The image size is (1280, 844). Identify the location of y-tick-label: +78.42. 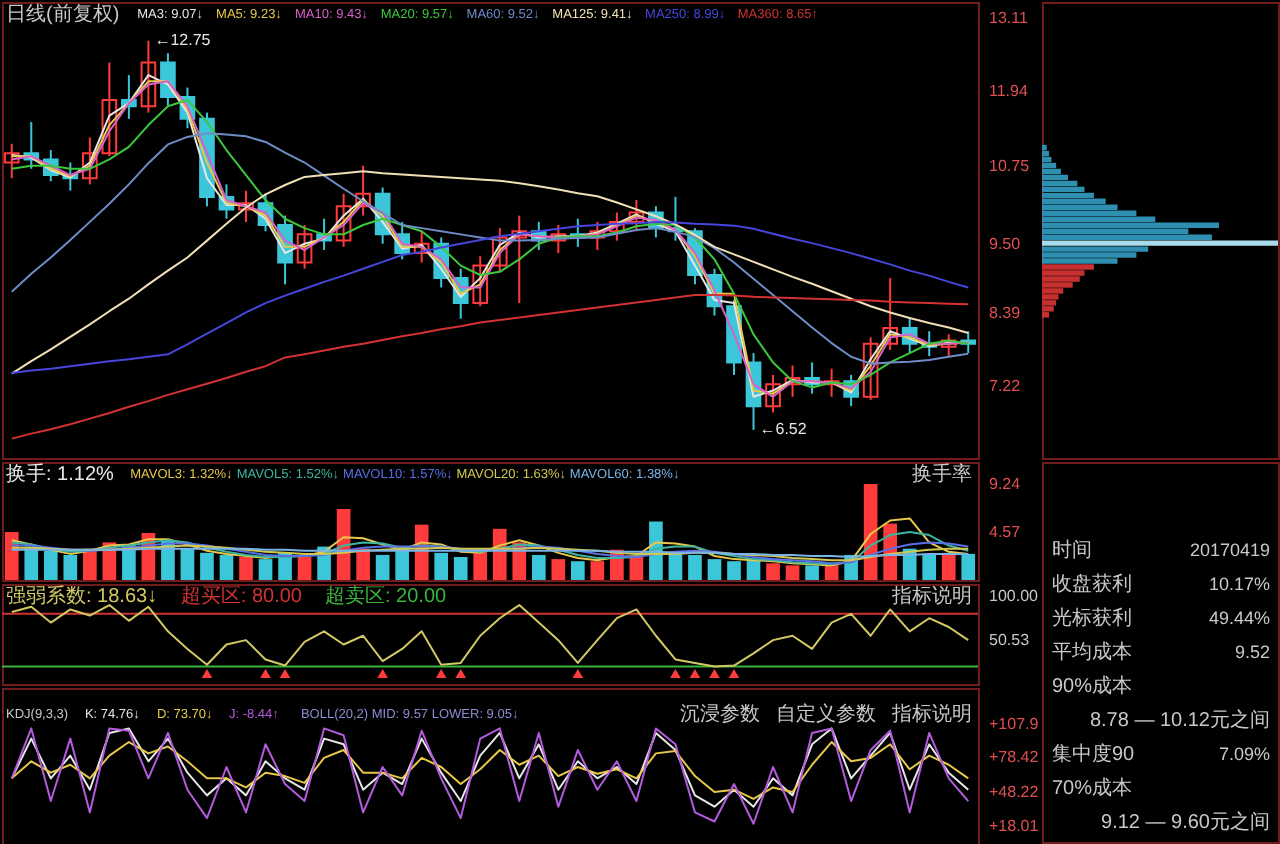
(1014, 757).